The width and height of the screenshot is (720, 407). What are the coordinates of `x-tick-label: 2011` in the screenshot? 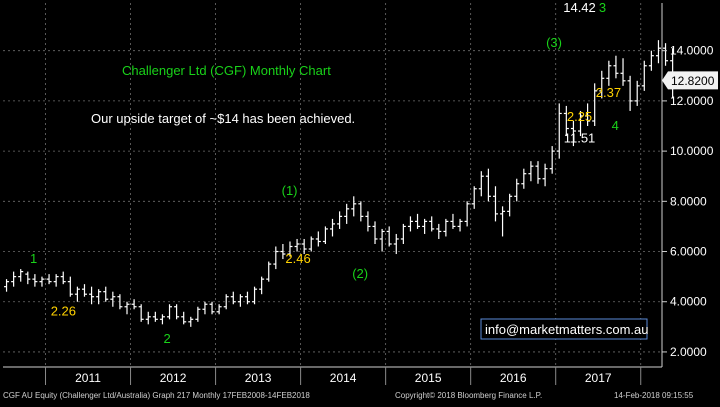 It's located at (88, 378).